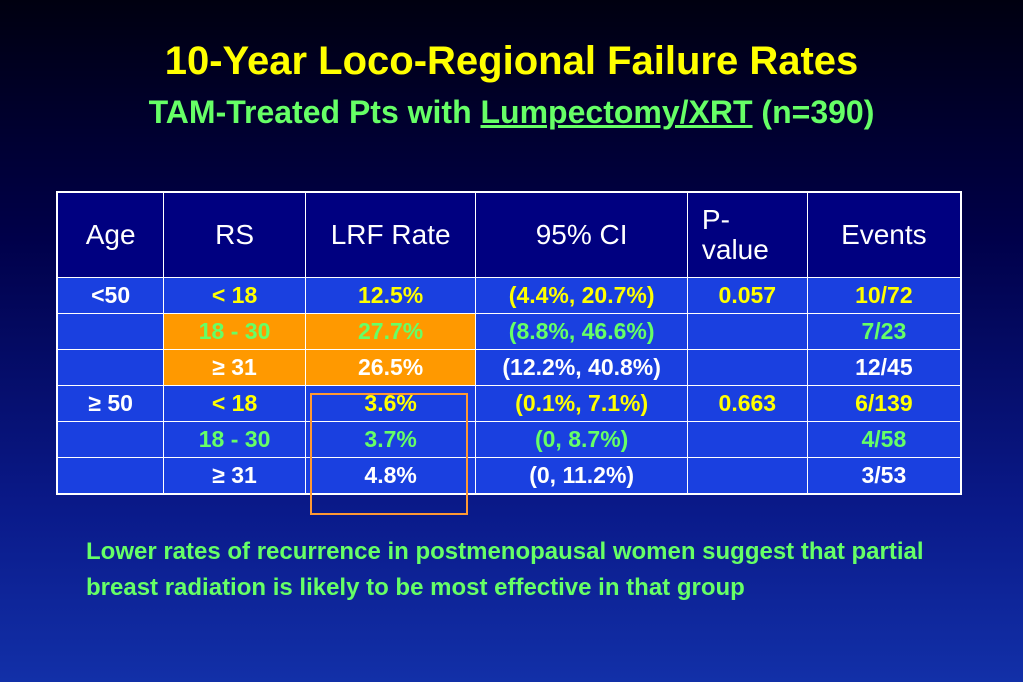  I want to click on cell-events: 12/45, so click(884, 367).